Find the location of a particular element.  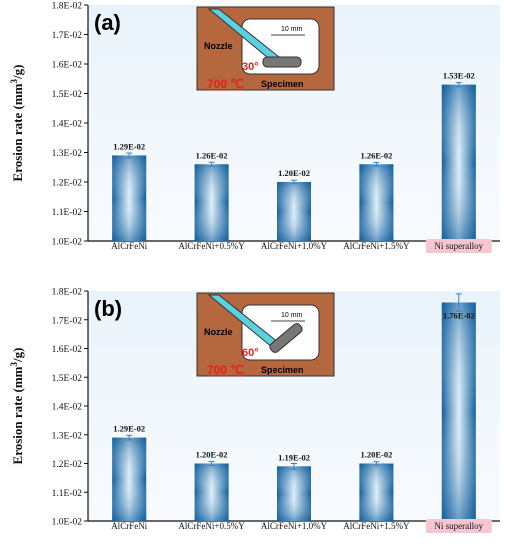

panel-label: (b) is located at coordinates (108, 308).